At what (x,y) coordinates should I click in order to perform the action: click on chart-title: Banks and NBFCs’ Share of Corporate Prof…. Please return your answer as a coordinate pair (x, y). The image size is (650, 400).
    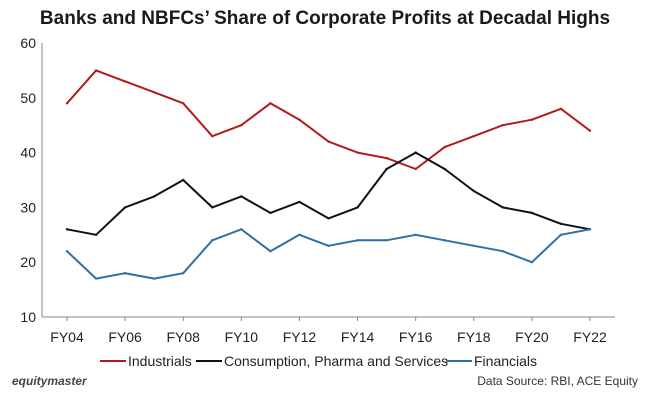
    Looking at the image, I should click on (325, 18).